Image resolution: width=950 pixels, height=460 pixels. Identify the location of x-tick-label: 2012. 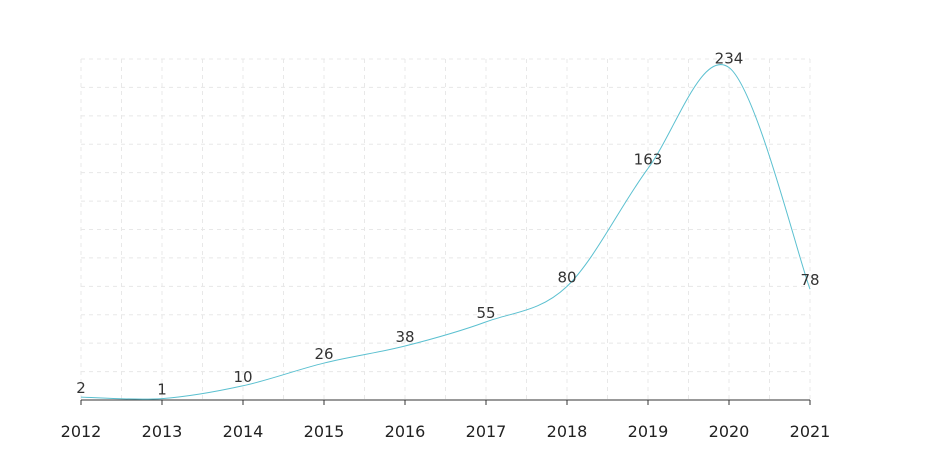
(81, 431).